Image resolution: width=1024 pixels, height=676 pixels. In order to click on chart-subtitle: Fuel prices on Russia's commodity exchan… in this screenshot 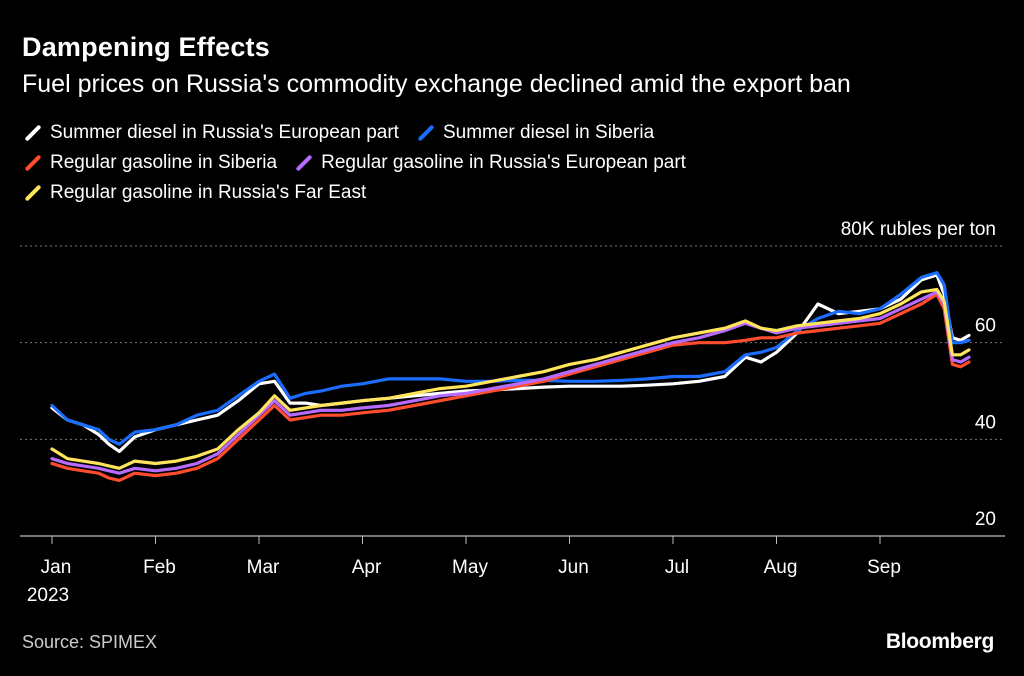, I will do `click(436, 84)`.